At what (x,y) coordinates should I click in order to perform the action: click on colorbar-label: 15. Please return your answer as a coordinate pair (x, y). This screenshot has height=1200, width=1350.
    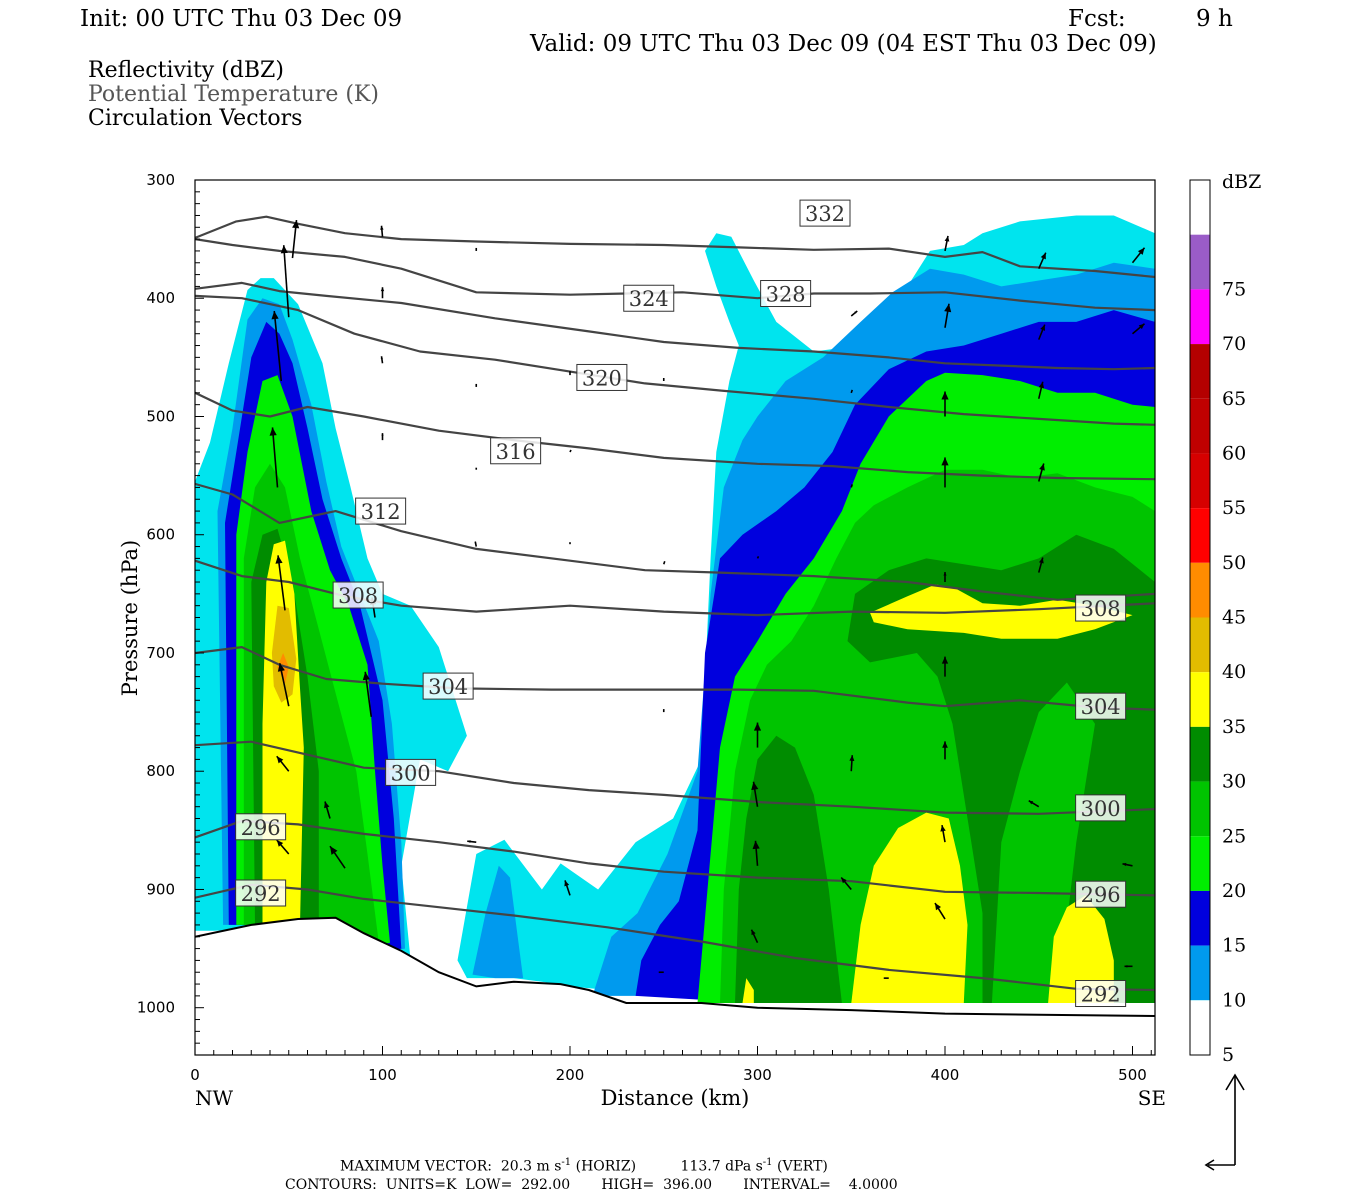
    Looking at the image, I should click on (1234, 946).